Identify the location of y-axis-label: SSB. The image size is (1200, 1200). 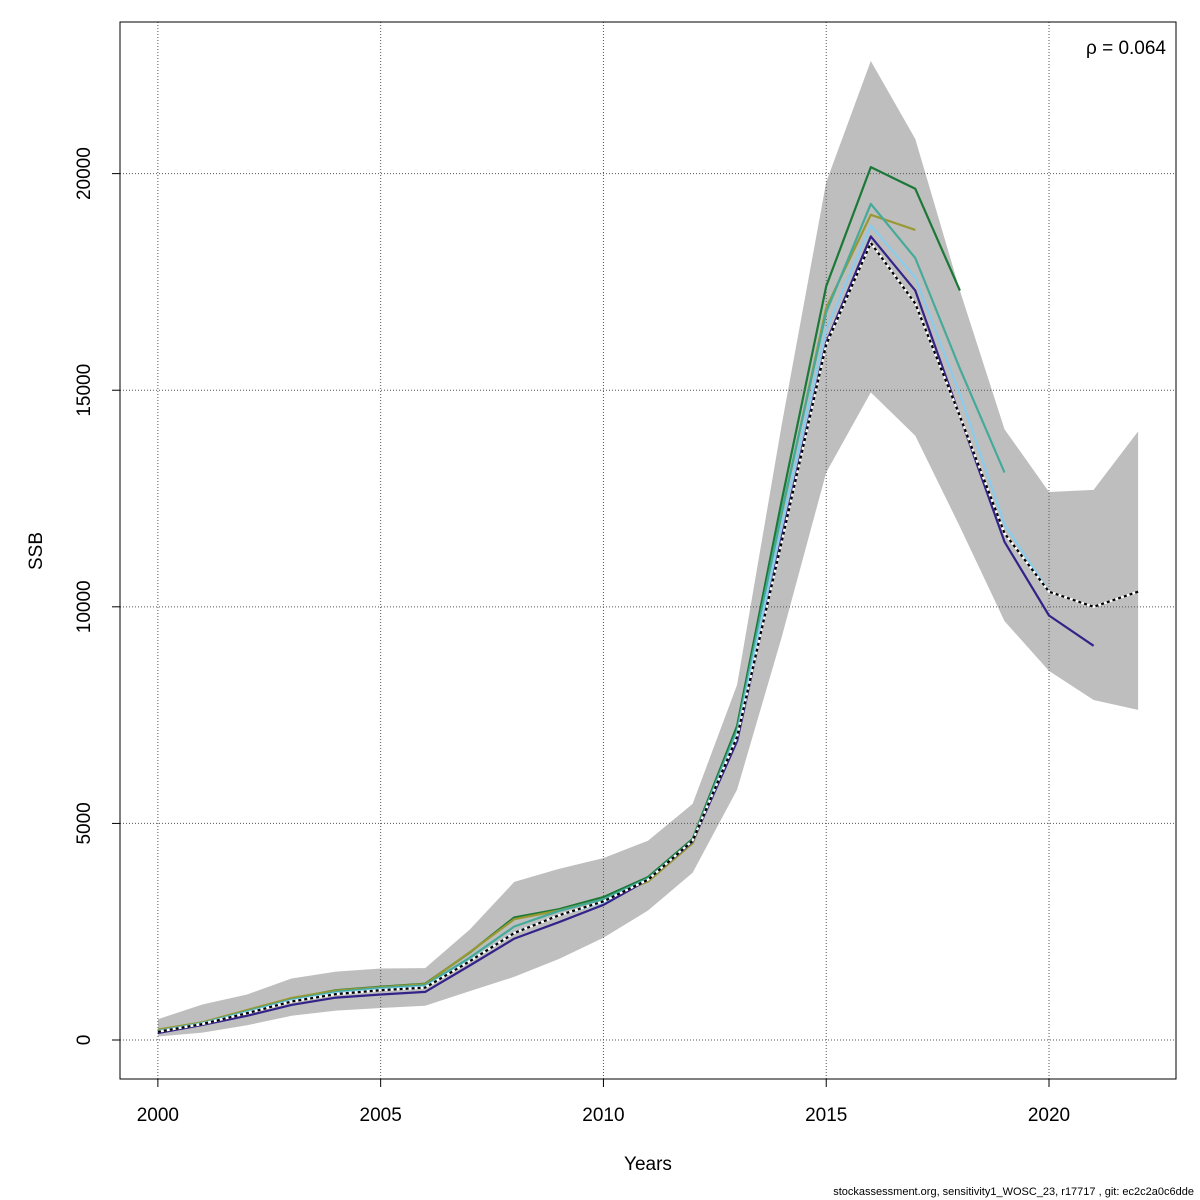
(36, 551).